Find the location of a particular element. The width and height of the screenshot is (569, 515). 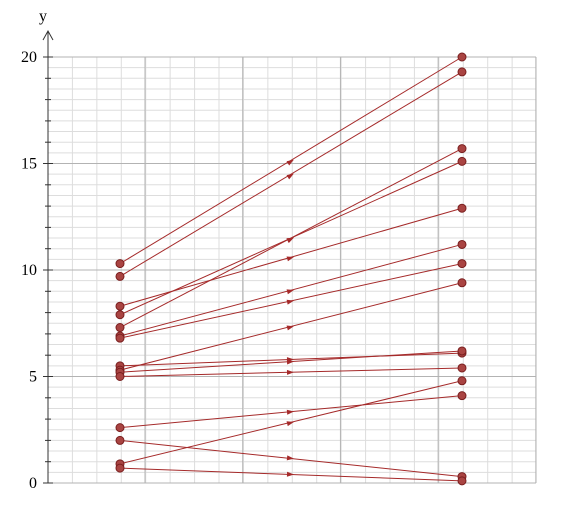

y-tick-label: 15 is located at coordinates (29, 164).